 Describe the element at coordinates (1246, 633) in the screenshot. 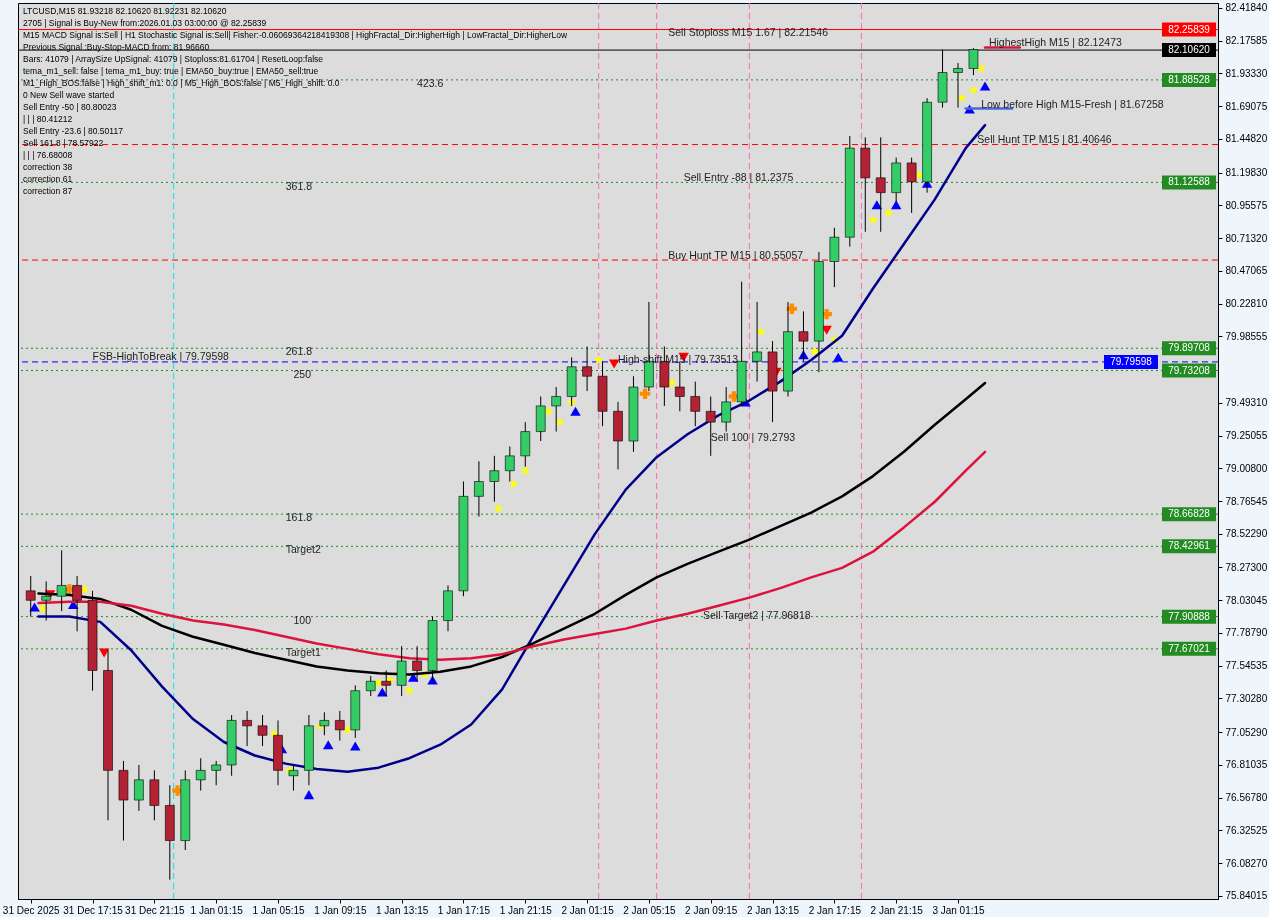

I see `y-tick-label: 77.78790` at that location.